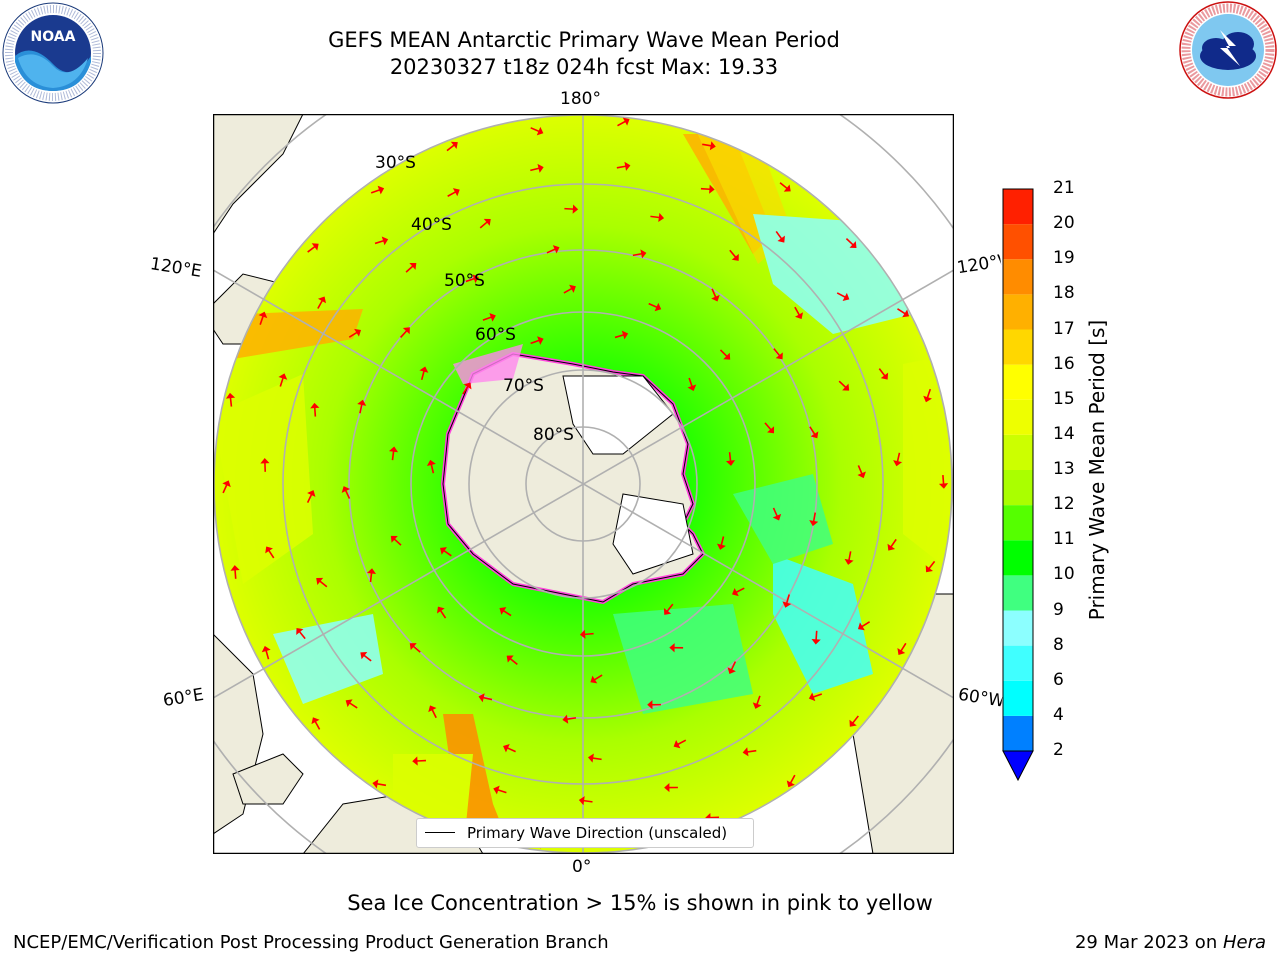 The image size is (1280, 960). I want to click on colorbar-tick-label: 17, so click(1064, 328).